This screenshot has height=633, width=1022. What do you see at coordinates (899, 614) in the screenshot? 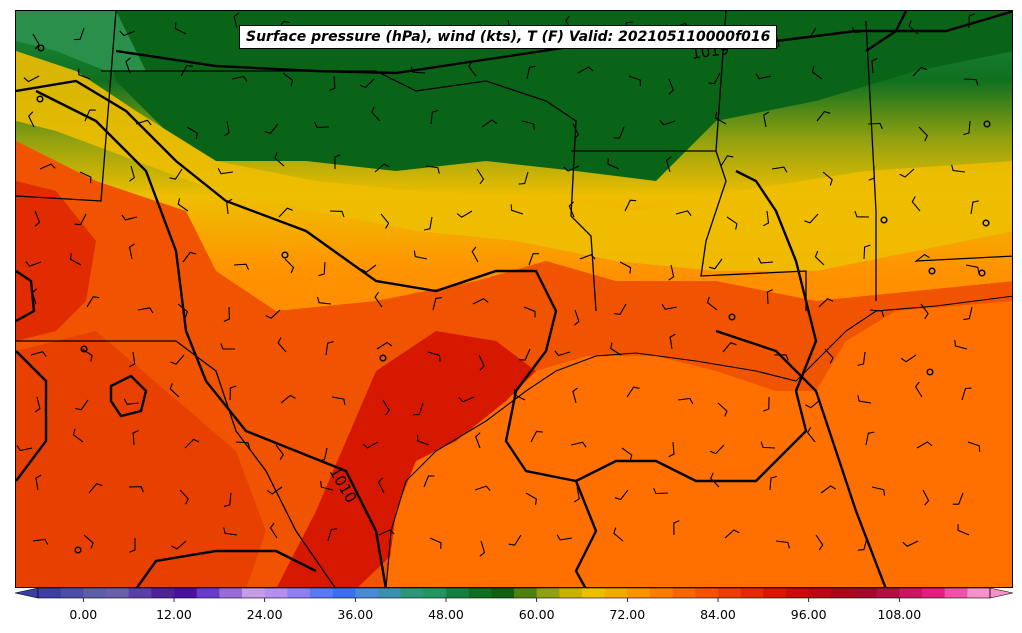
I see `colorbar-tick-label: 108.00` at bounding box center [899, 614].